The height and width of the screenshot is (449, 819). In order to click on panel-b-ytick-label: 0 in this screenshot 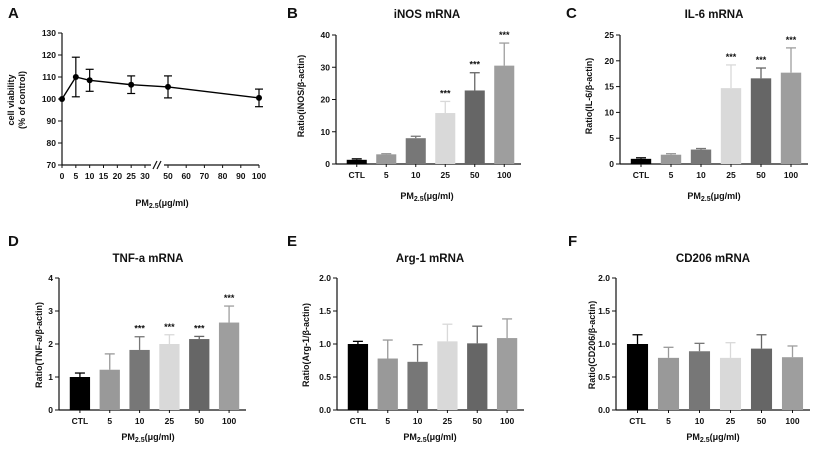, I will do `click(327, 164)`.